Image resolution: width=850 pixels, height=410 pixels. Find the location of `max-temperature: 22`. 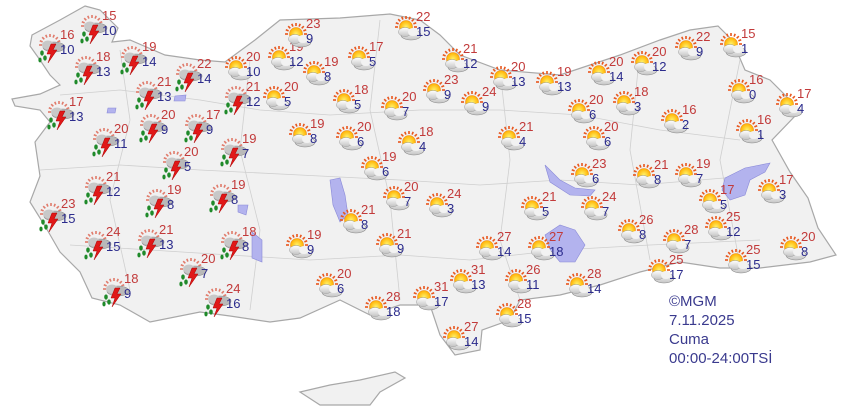

max-temperature: 22 is located at coordinates (423, 16).